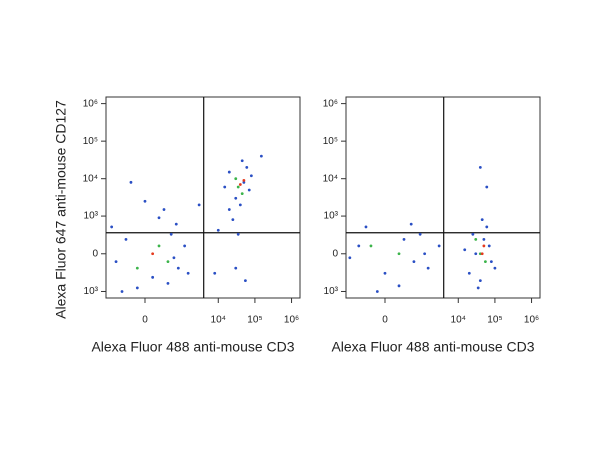 This screenshot has width=600, height=453. What do you see at coordinates (458, 320) in the screenshot?
I see `x-tick-label: 10⁴` at bounding box center [458, 320].